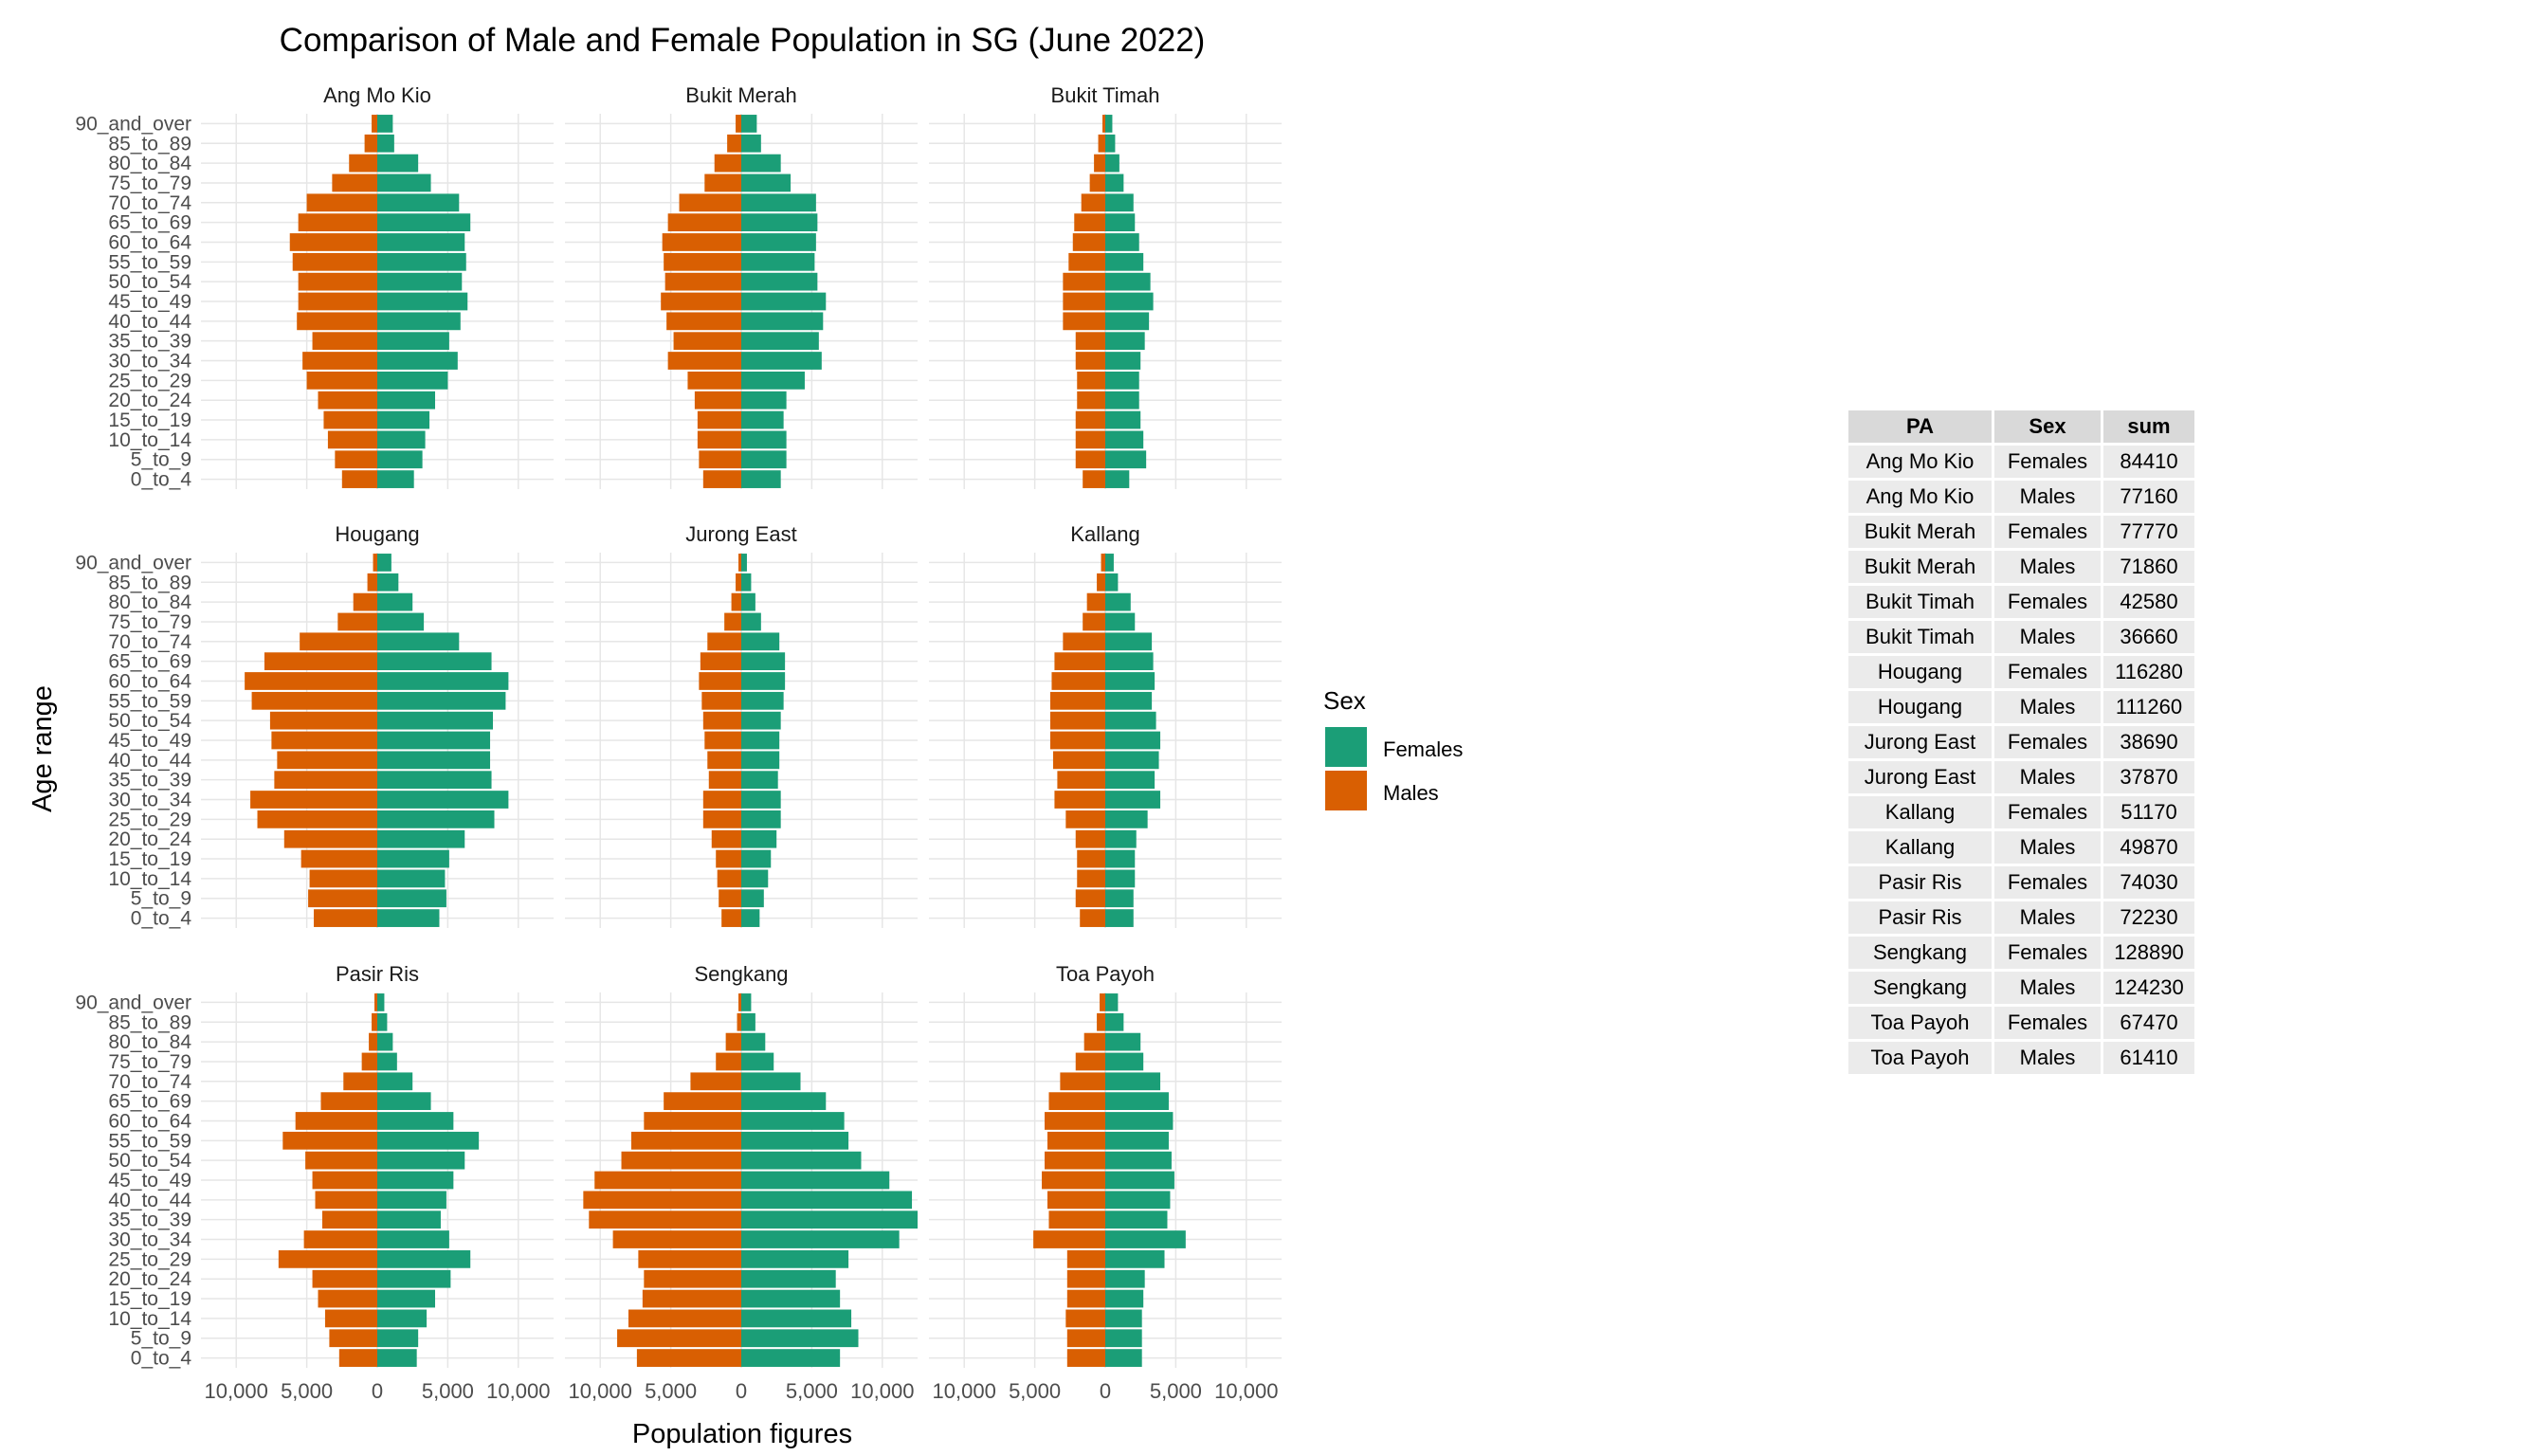  I want to click on table-cell-pa: Ang Mo Kio, so click(1920, 462).